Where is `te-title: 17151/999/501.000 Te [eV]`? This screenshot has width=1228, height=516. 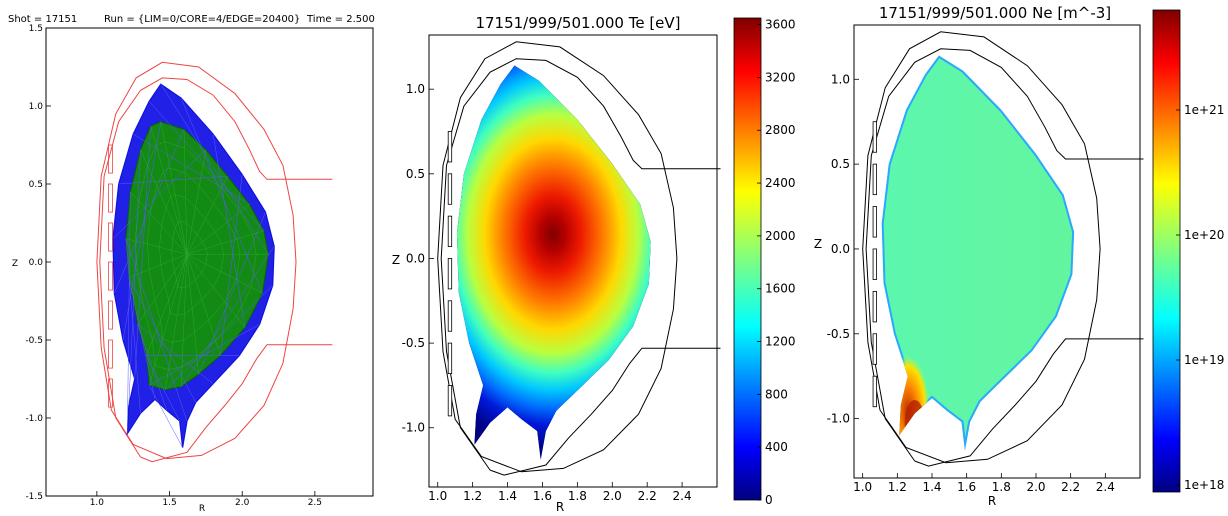
te-title: 17151/999/501.000 Te [eV] is located at coordinates (577, 23).